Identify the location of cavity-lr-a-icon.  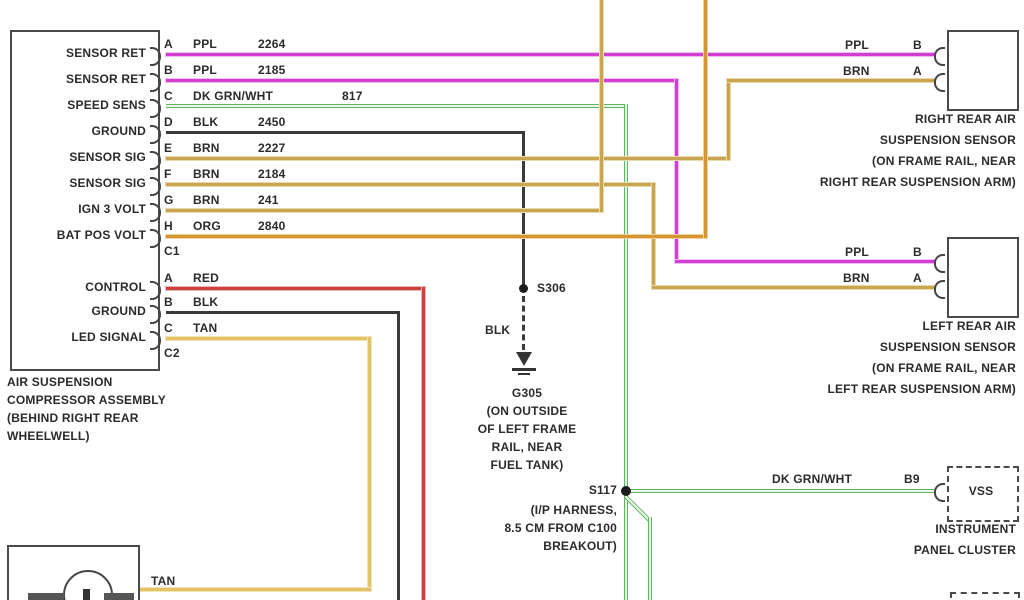
(939, 289).